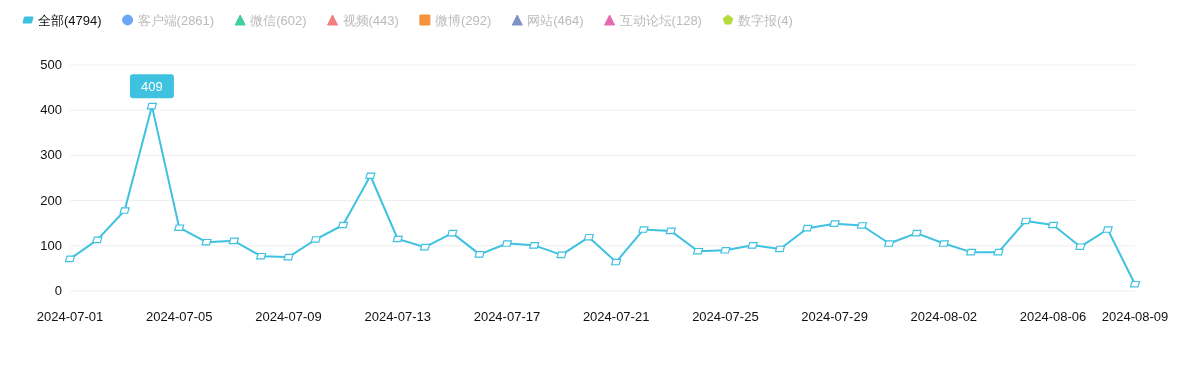  I want to click on legend-label: 全部(4794), so click(70, 20).